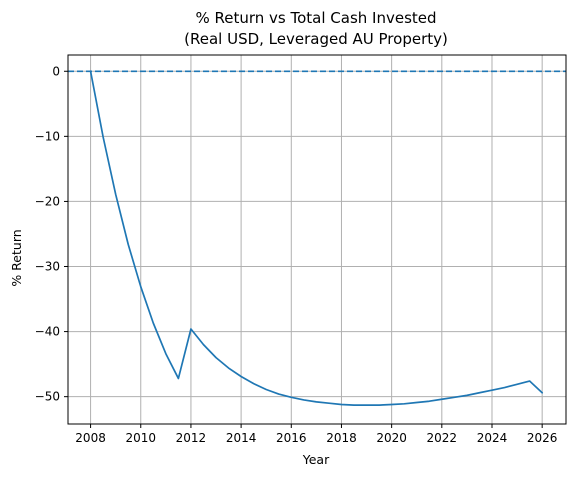 The height and width of the screenshot is (480, 574). I want to click on y-tick-label: −40, so click(47, 332).